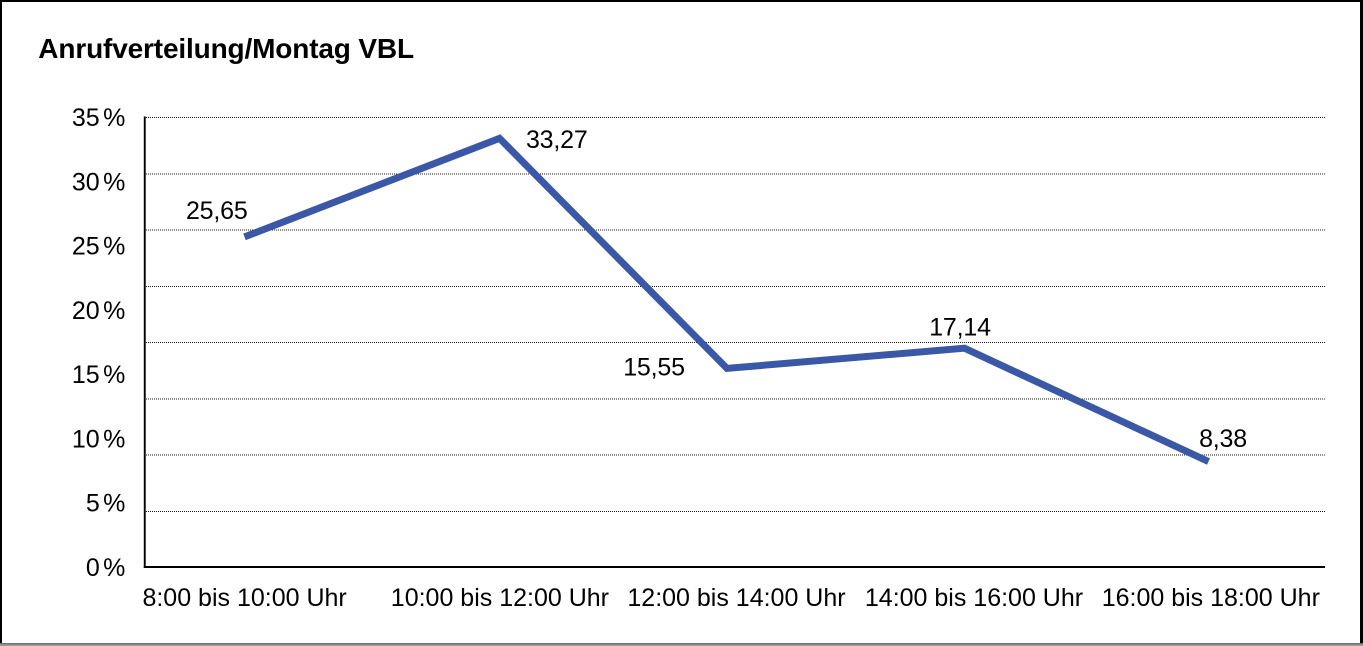 Image resolution: width=1363 pixels, height=646 pixels. What do you see at coordinates (98, 375) in the screenshot?
I see `svg-text: 15 %` at bounding box center [98, 375].